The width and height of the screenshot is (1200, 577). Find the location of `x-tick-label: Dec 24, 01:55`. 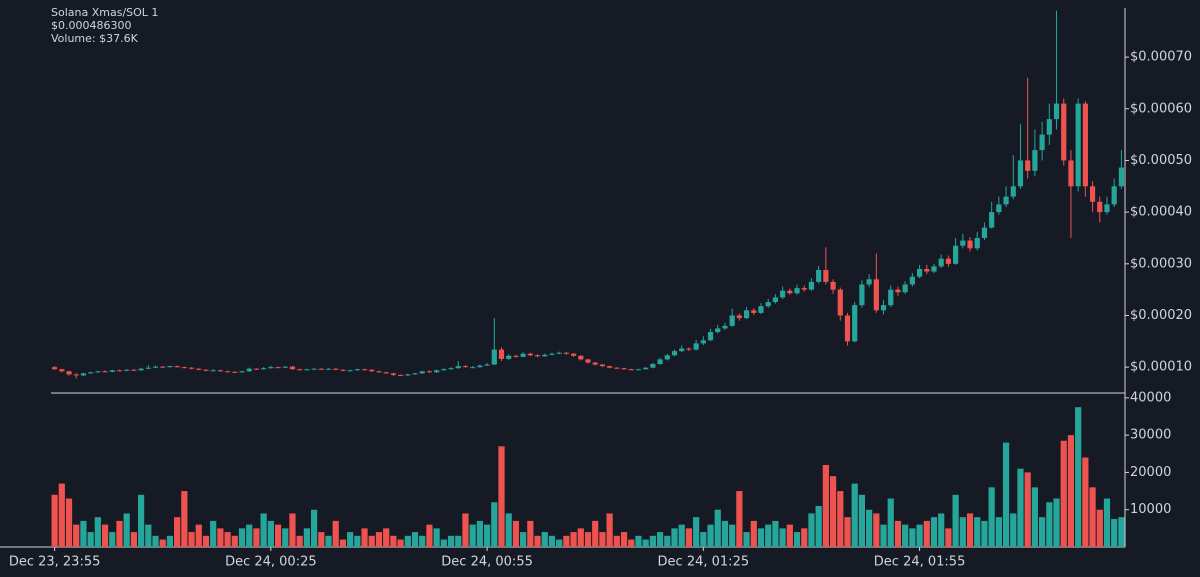

x-tick-label: Dec 24, 01:55 is located at coordinates (920, 562).